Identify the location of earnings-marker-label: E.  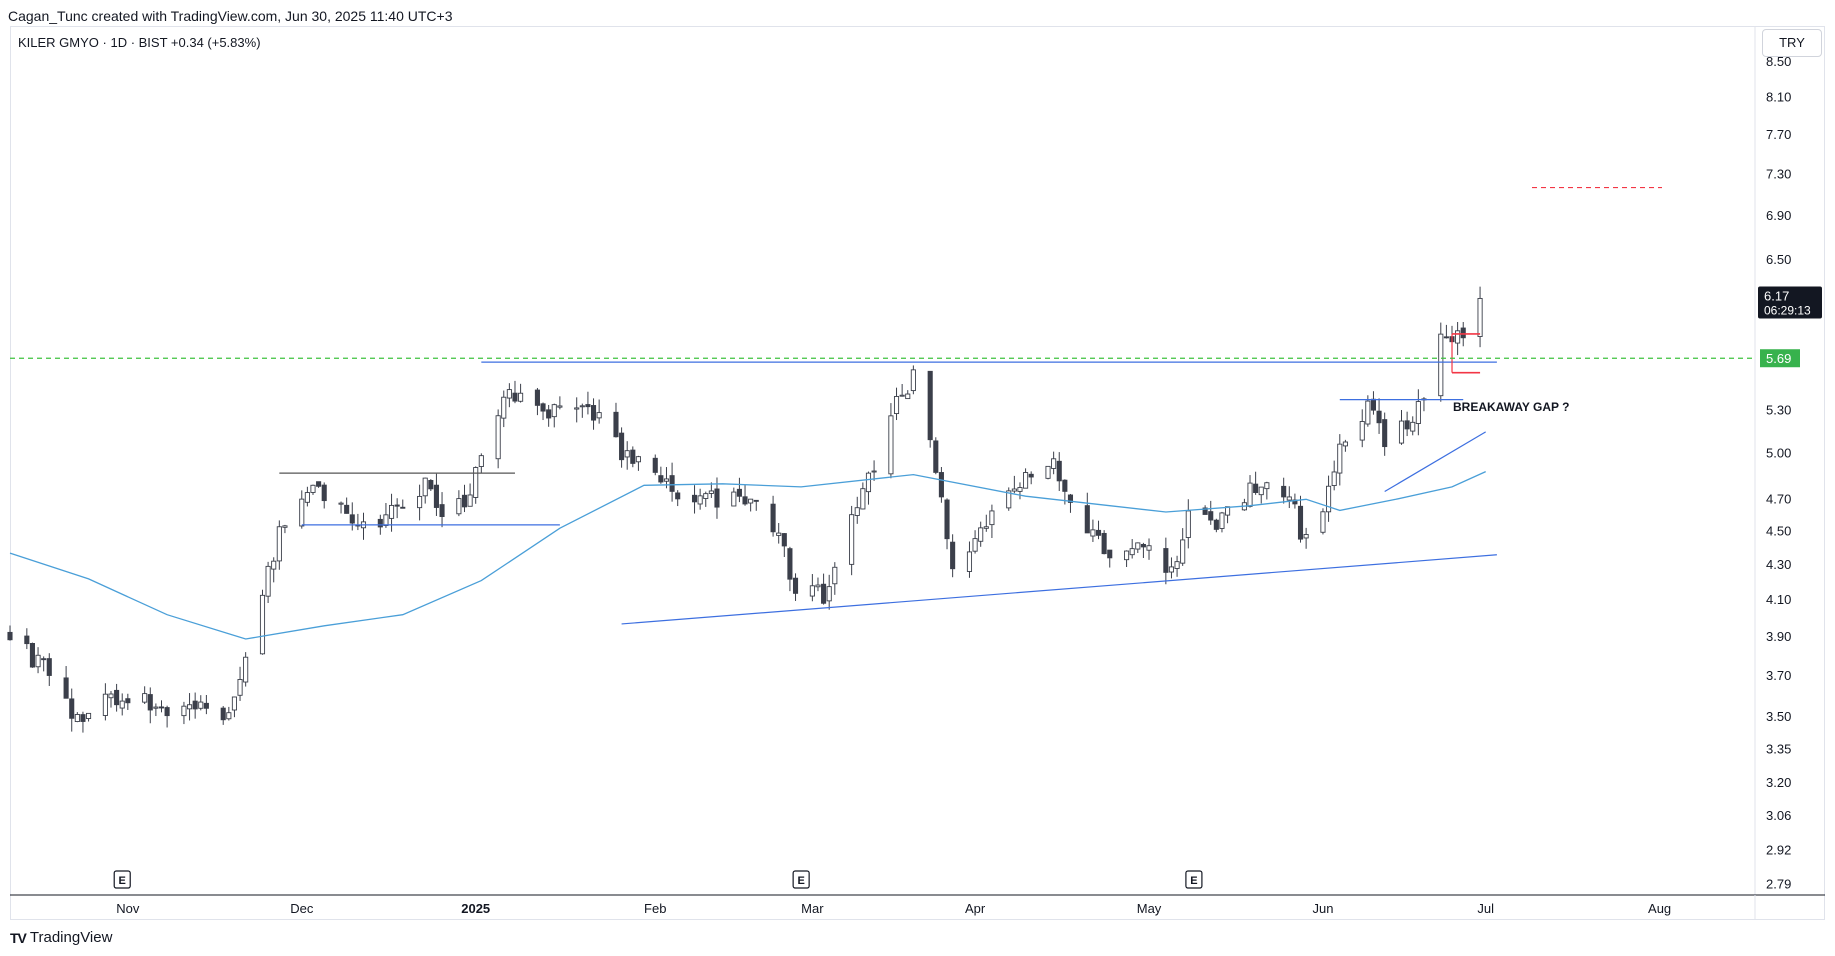
(1193, 881).